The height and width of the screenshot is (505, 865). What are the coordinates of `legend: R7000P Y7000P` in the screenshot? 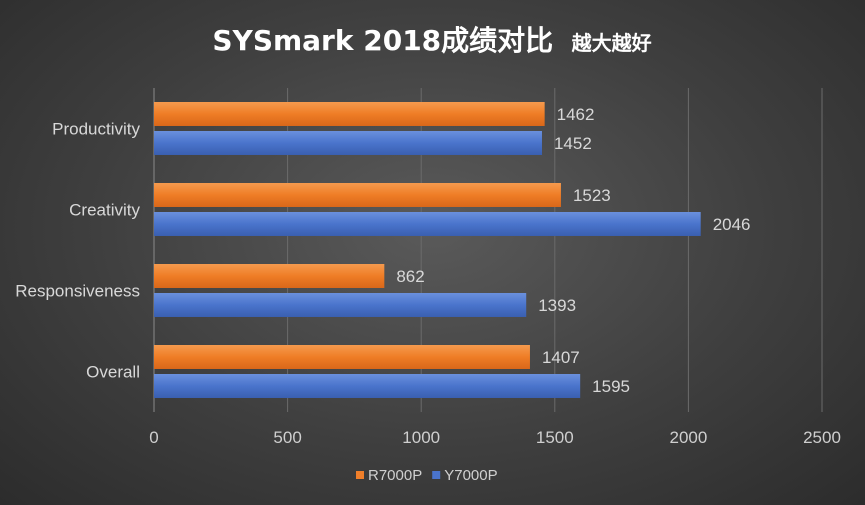 It's located at (427, 475).